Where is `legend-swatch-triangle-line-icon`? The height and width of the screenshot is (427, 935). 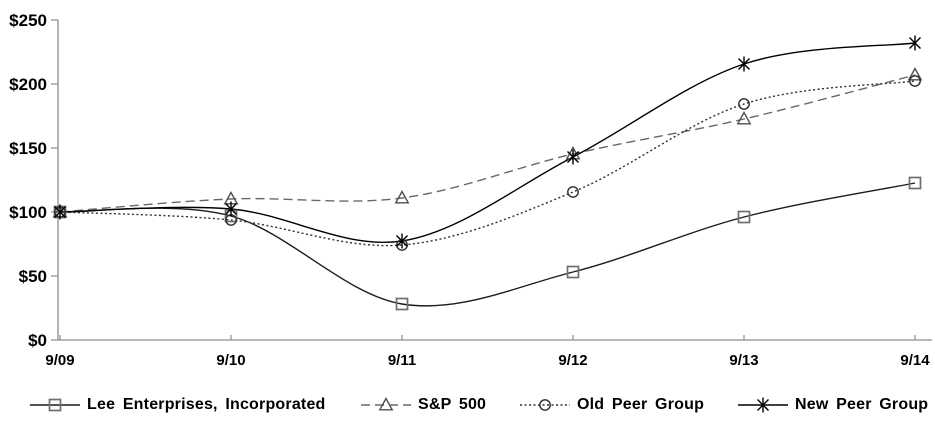
legend-swatch-triangle-line-icon is located at coordinates (386, 404).